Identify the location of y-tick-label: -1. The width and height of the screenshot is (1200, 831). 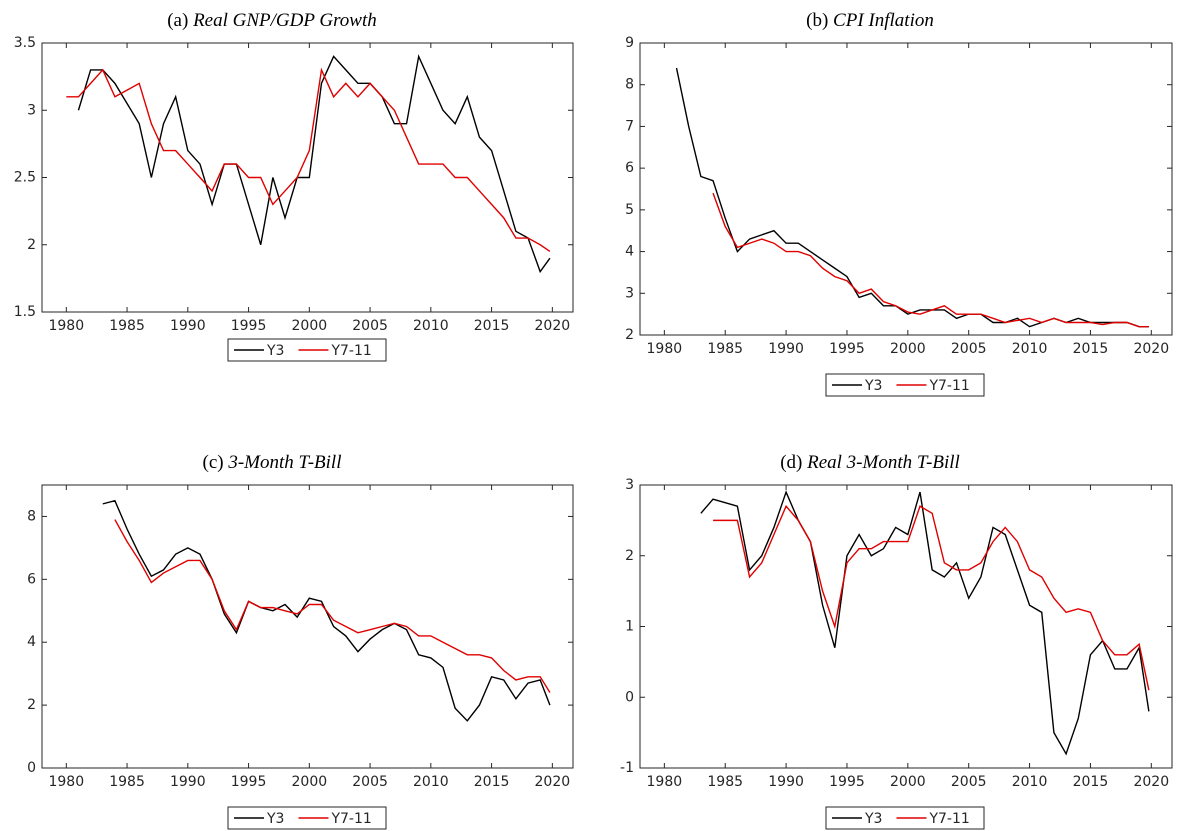
(627, 768).